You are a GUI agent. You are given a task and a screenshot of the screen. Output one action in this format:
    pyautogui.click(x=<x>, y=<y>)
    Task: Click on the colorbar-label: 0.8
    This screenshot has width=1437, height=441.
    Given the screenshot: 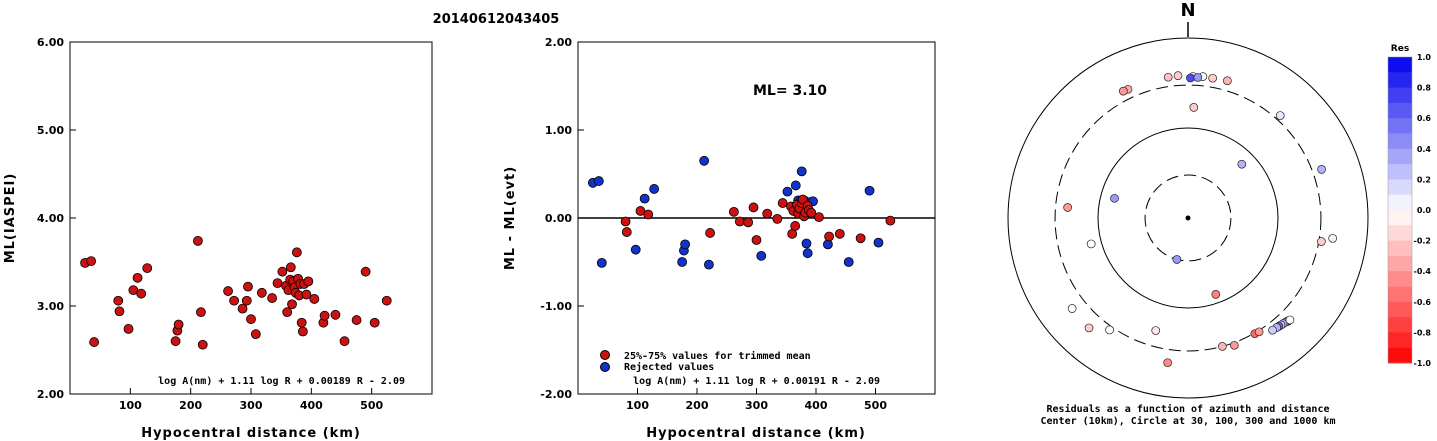 What is the action you would take?
    pyautogui.click(x=1424, y=88)
    